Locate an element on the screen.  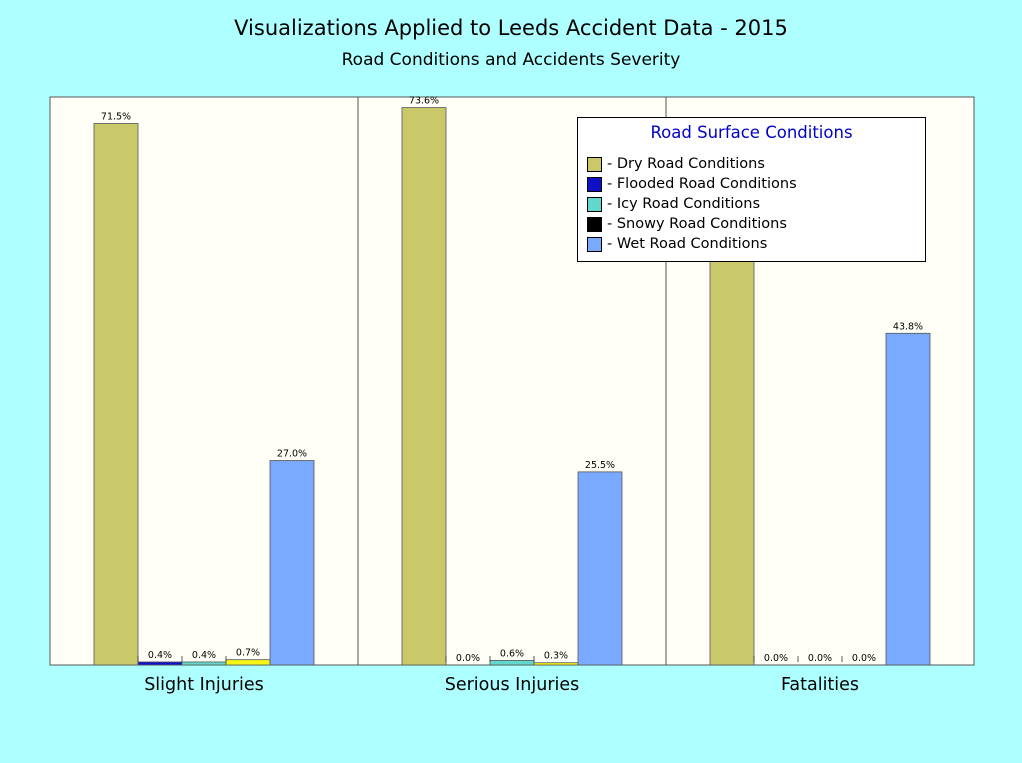
data-label-slight-injuries-flooded-road-conditions: 0.4% is located at coordinates (160, 655).